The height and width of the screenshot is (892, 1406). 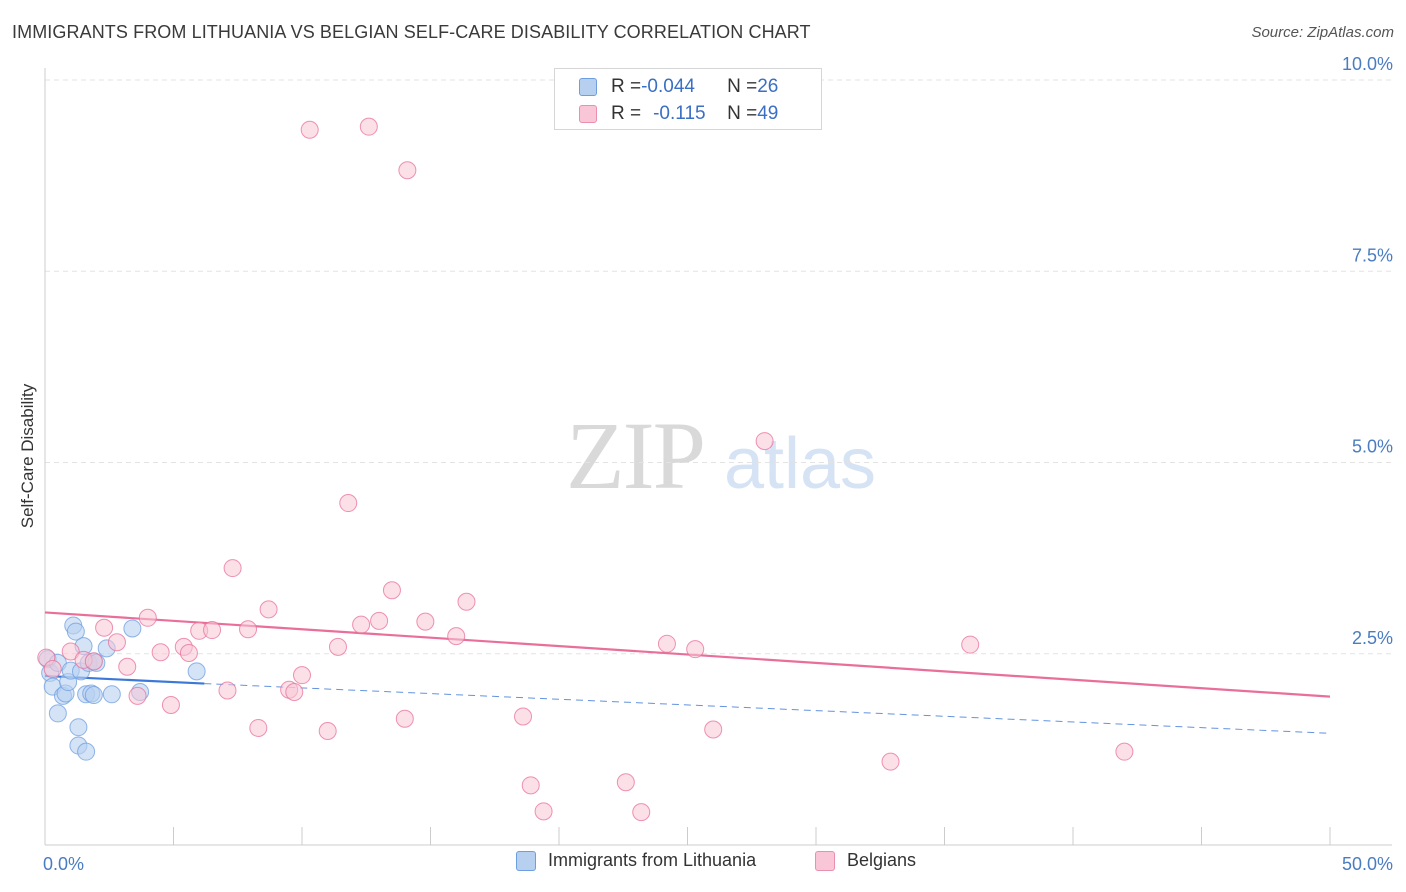 I want to click on series-legend: Immigrants from Lithuania Belgians, so click(x=703, y=864).